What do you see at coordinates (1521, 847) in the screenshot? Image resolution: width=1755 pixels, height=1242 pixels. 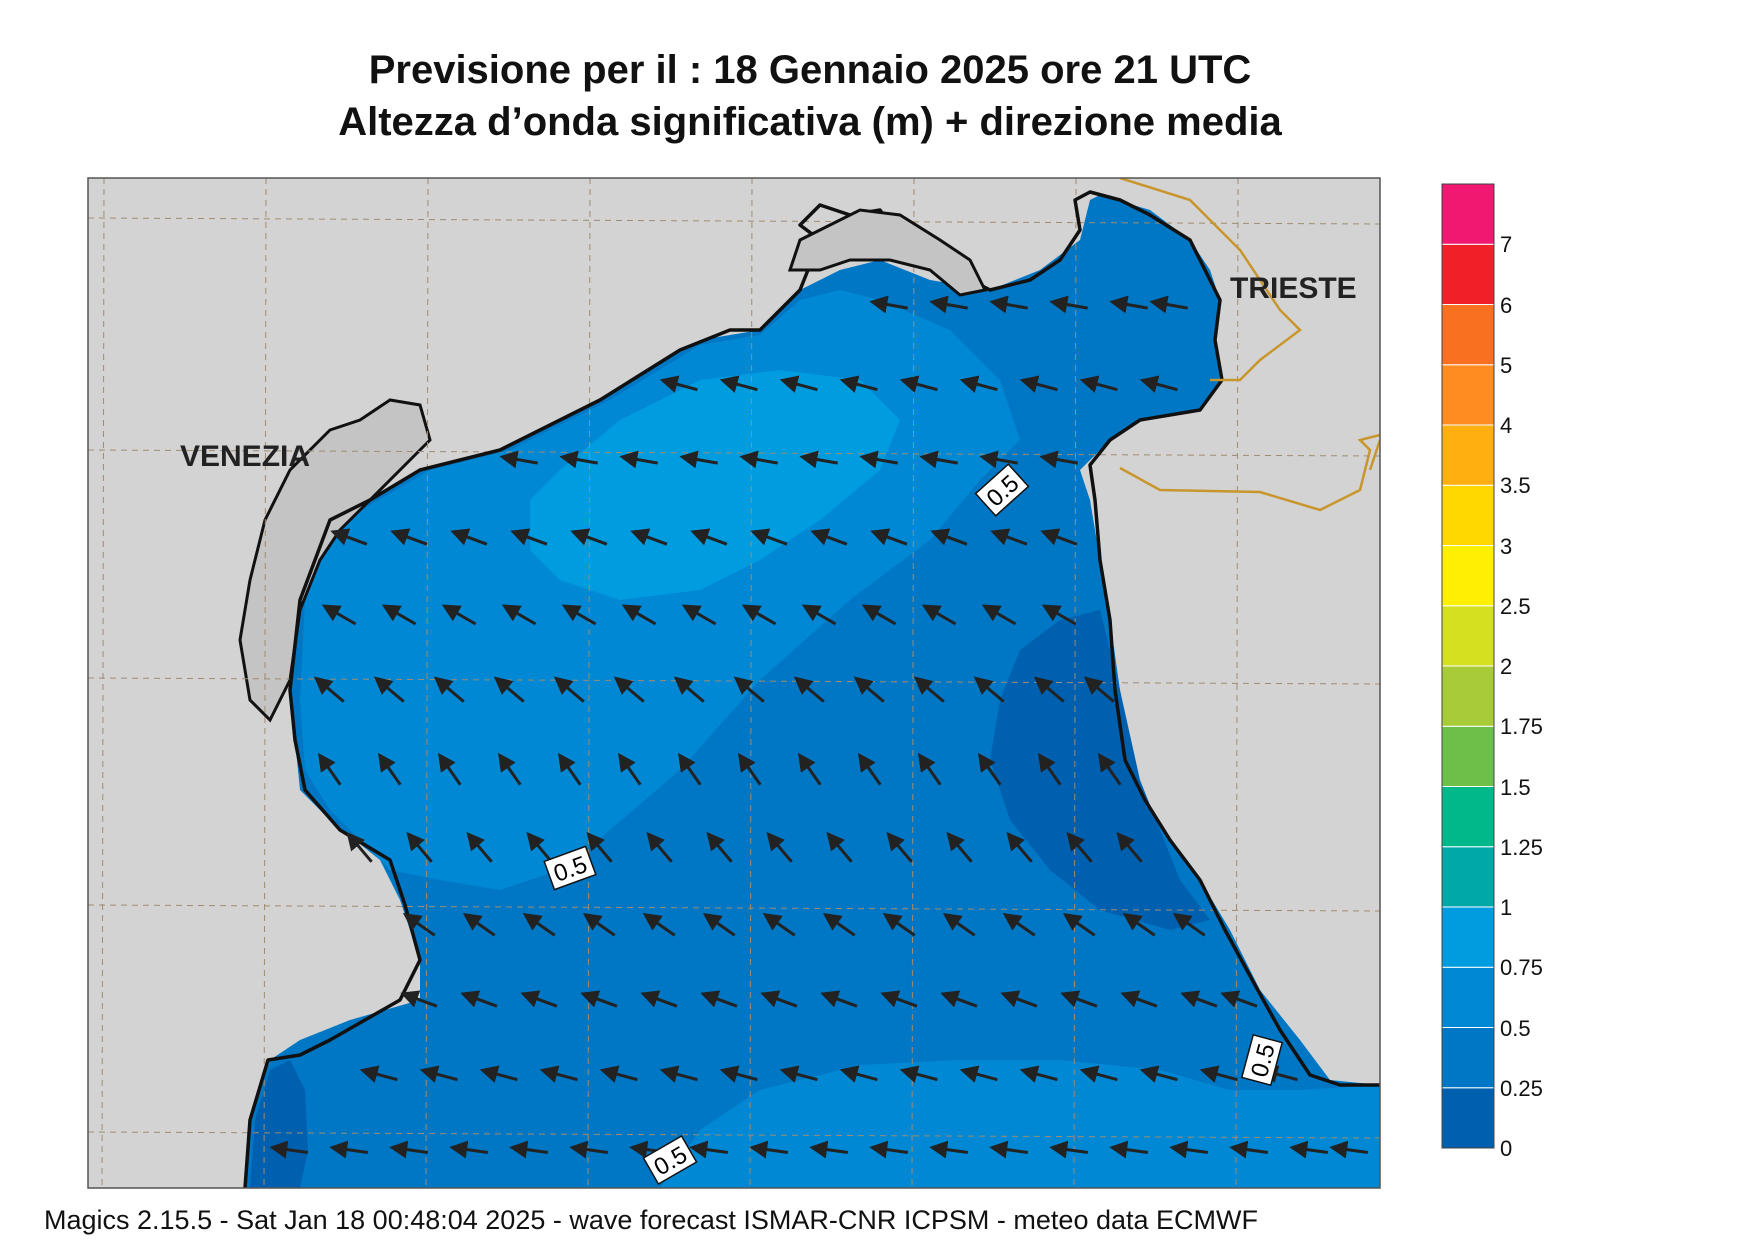 I see `colorbar-tick-label: 1.25` at bounding box center [1521, 847].